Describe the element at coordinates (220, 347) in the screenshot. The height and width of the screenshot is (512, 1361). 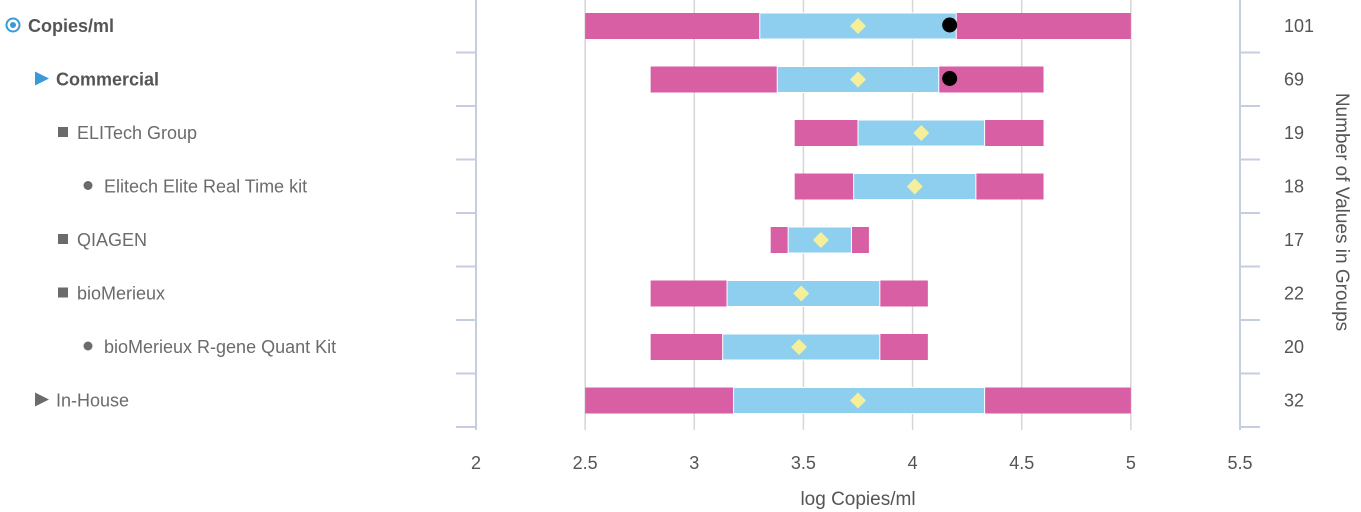
I see `row-label: bioMerieux R-gene Quant Kit` at that location.